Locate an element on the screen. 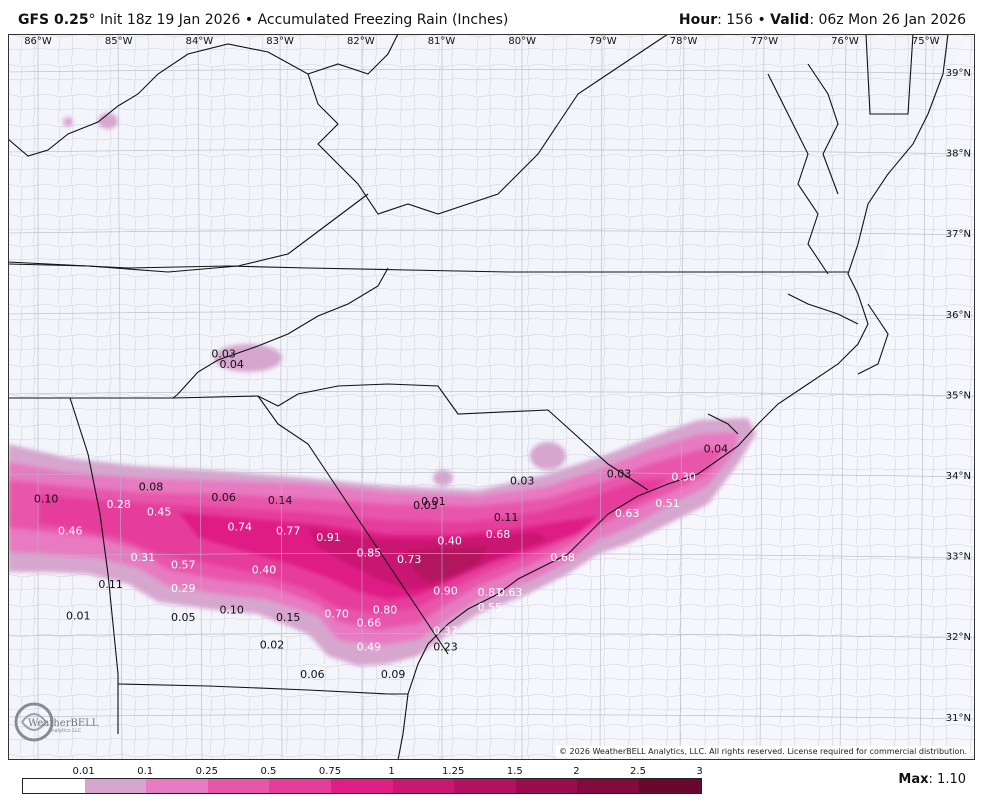 This screenshot has width=984, height=808. logo-text: WeatherBELL is located at coordinates (63, 723).